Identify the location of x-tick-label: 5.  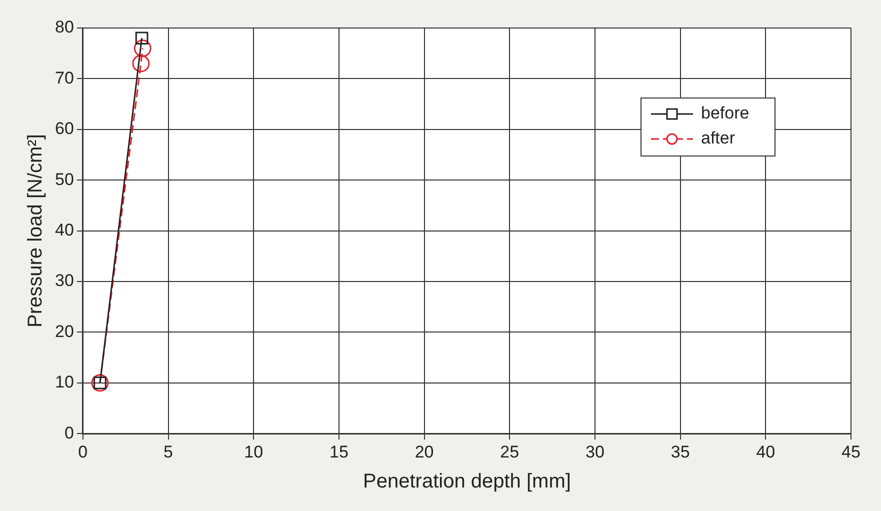
(168, 452).